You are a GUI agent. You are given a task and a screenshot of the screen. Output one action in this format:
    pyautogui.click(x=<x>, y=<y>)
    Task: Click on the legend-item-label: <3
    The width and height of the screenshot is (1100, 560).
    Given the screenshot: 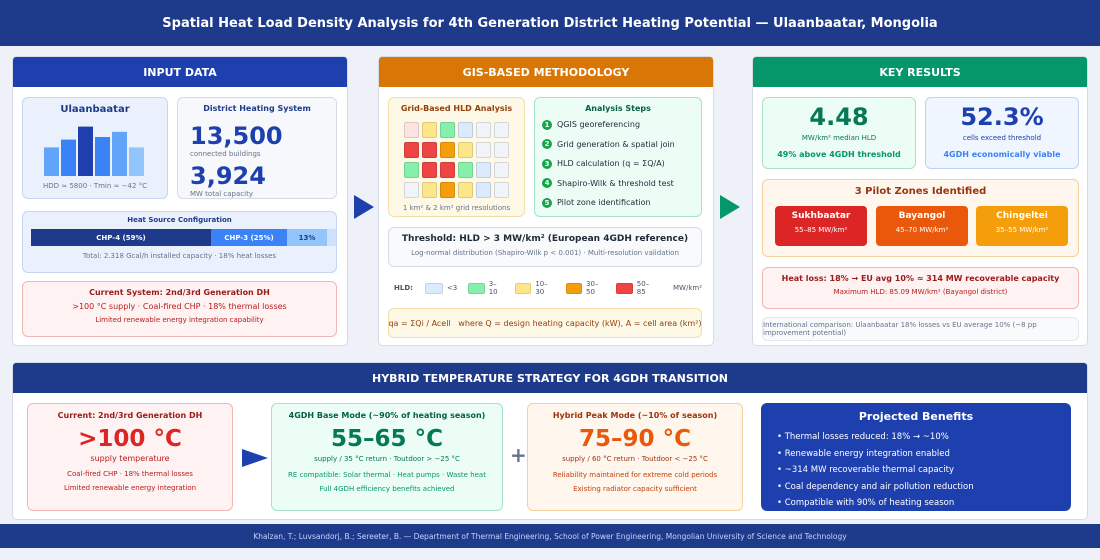 What is the action you would take?
    pyautogui.click(x=452, y=288)
    